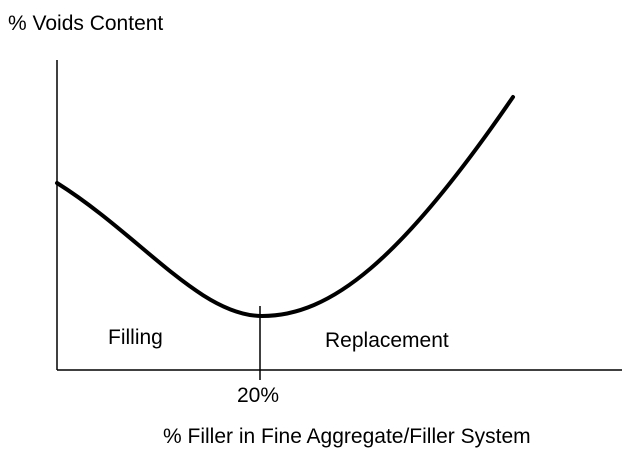 The image size is (636, 450). What do you see at coordinates (85, 23) in the screenshot?
I see `y-axis-label: % Voids Content` at bounding box center [85, 23].